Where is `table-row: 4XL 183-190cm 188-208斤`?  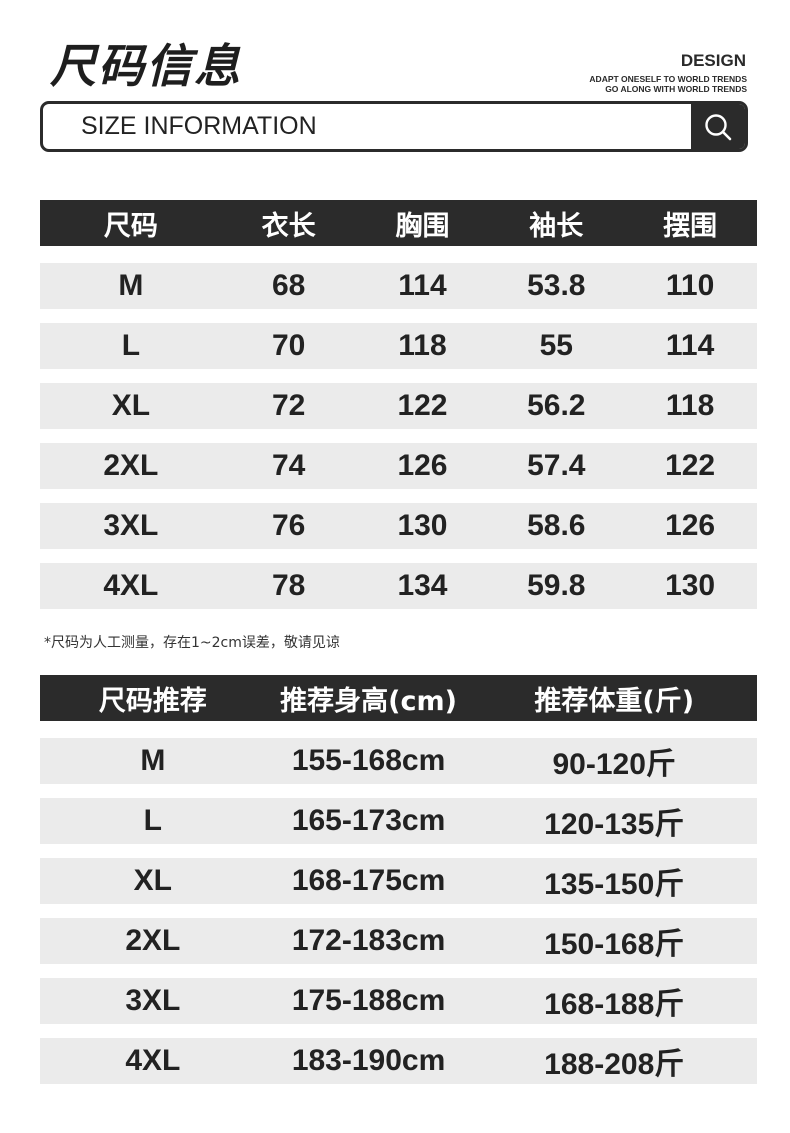 table-row: 4XL 183-190cm 188-208斤 is located at coordinates (398, 1061).